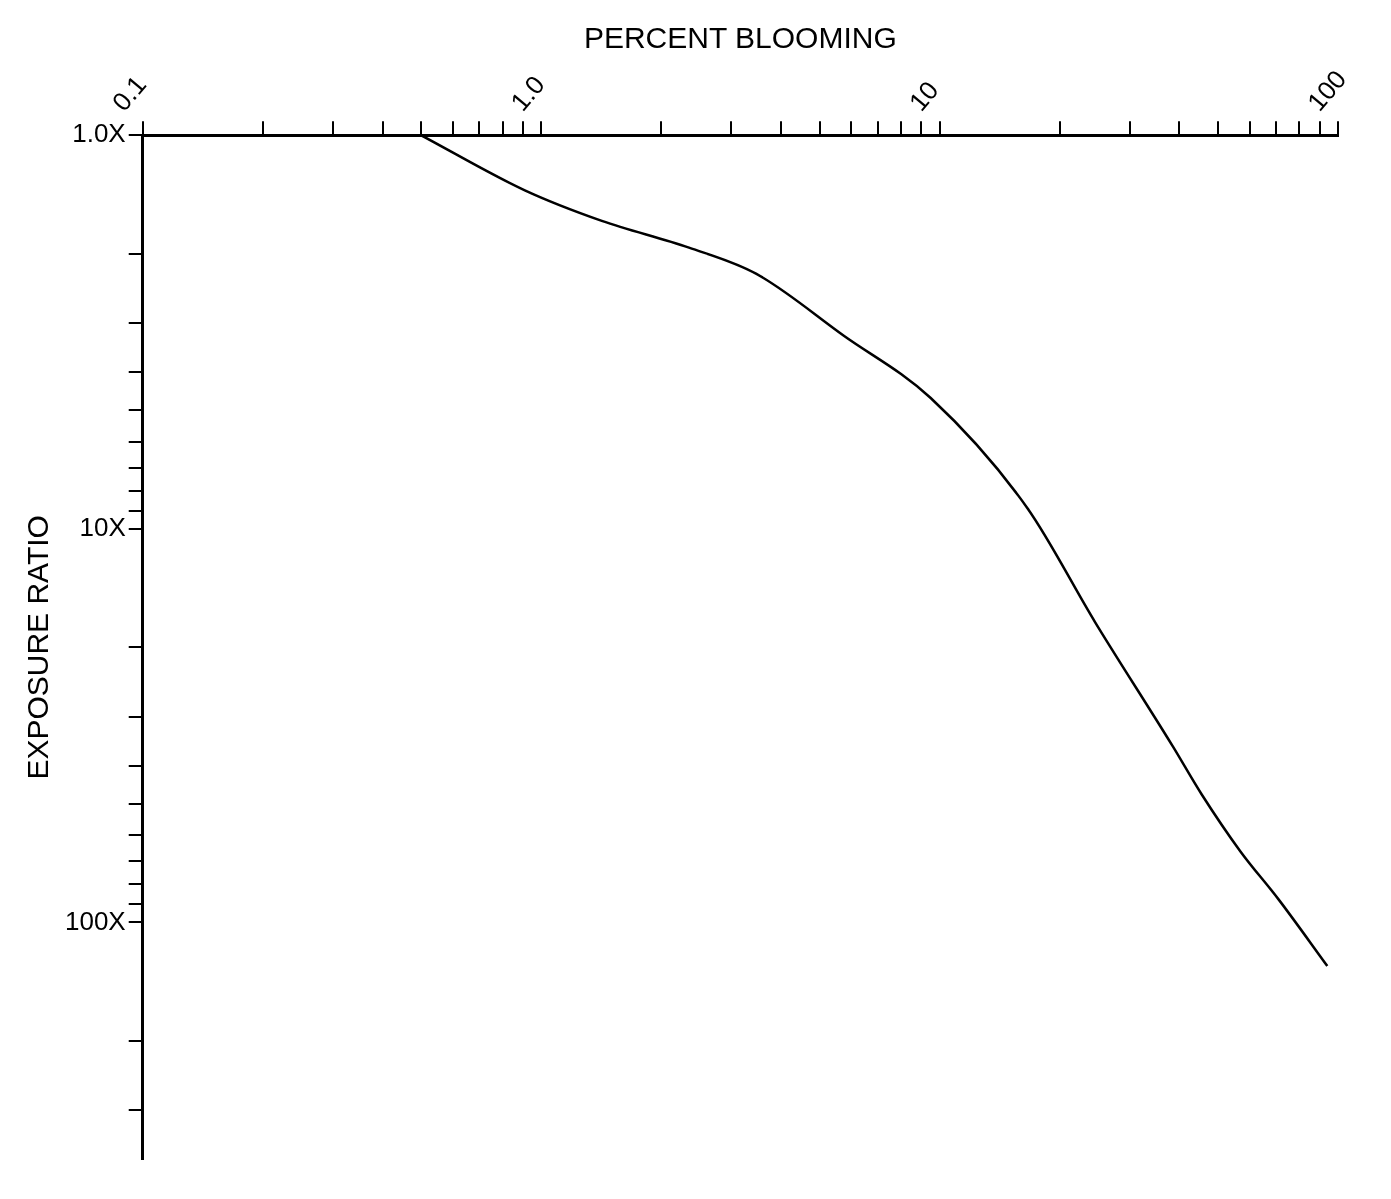 This screenshot has height=1199, width=1391. What do you see at coordinates (1327, 90) in the screenshot?
I see `x-tick-label: 100` at bounding box center [1327, 90].